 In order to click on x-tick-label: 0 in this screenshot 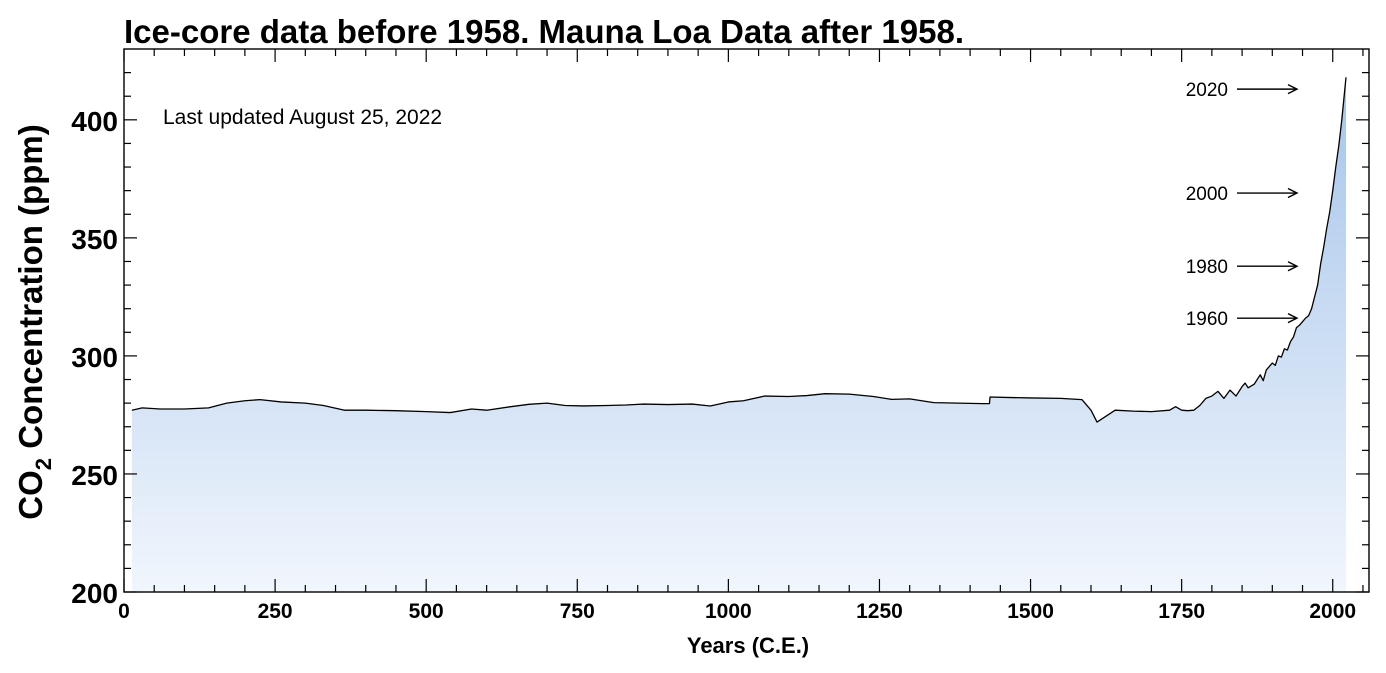, I will do `click(124, 611)`.